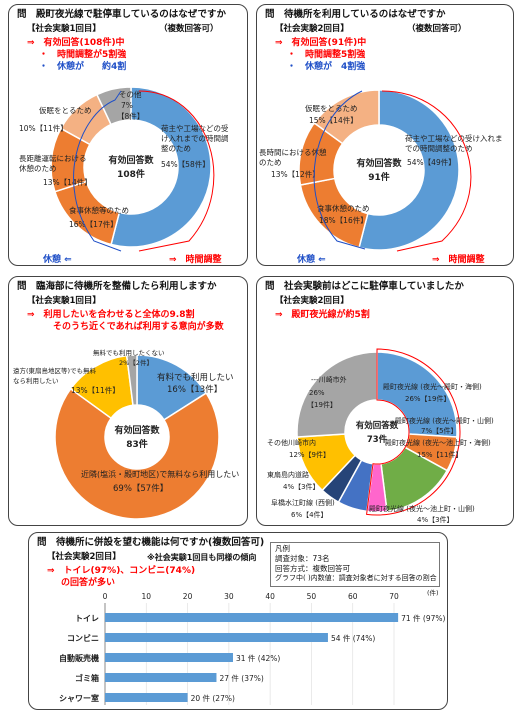  I want to click on pie1-center-label: 有効回答数, so click(131, 160).